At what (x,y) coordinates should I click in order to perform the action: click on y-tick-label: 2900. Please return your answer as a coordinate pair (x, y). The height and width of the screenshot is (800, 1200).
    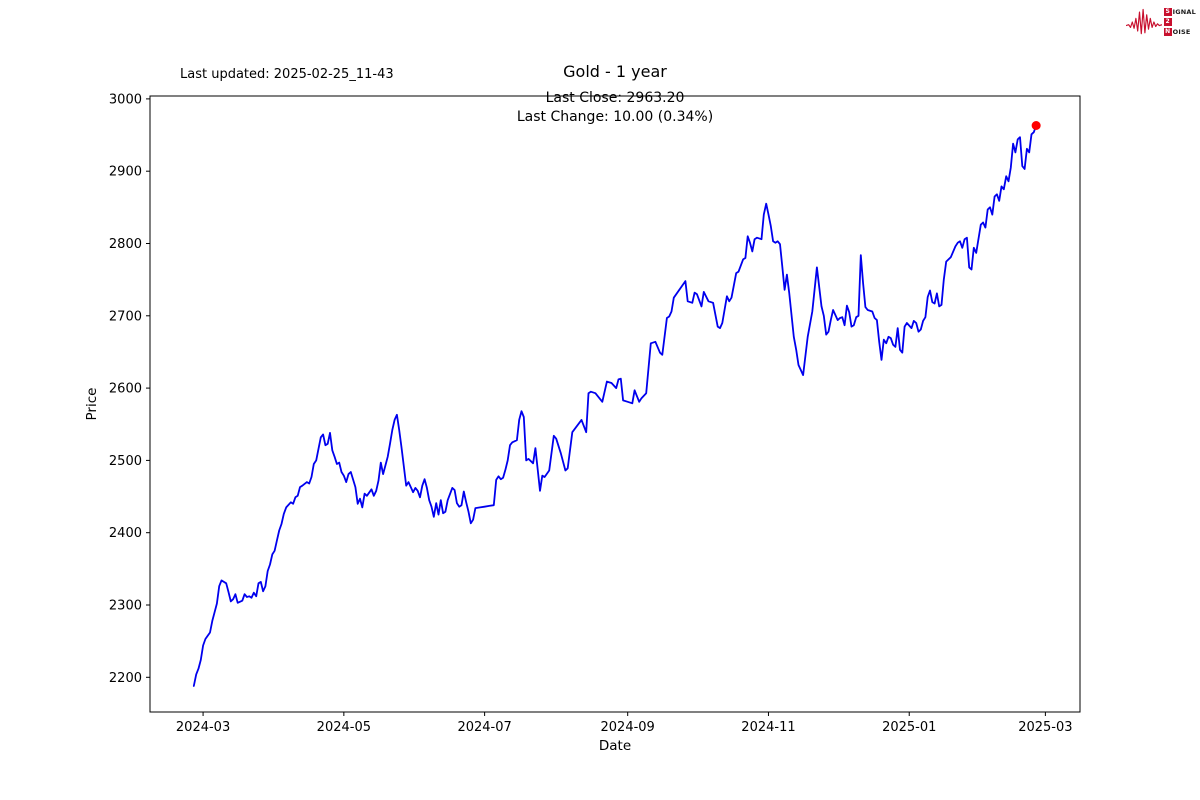
    Looking at the image, I should click on (125, 172).